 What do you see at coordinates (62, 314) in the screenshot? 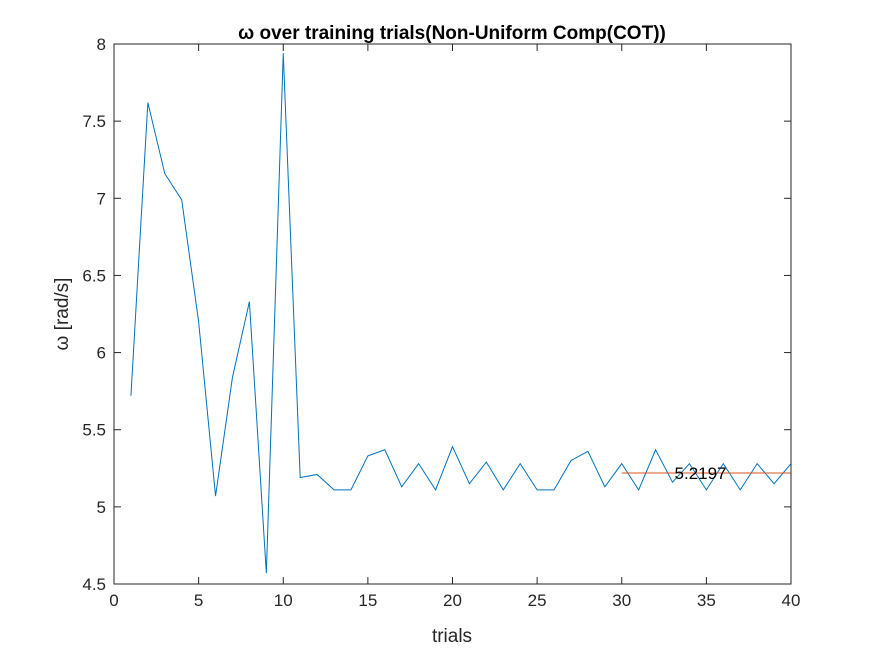
I see `y-axis-label: ω [rad/s]` at bounding box center [62, 314].